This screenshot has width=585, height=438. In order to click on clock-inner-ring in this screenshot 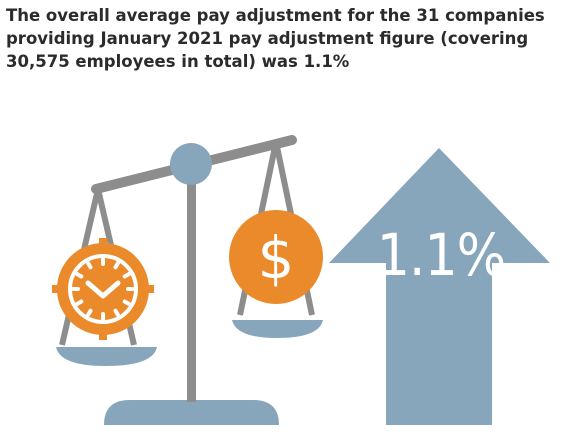, I will do `click(103, 289)`.